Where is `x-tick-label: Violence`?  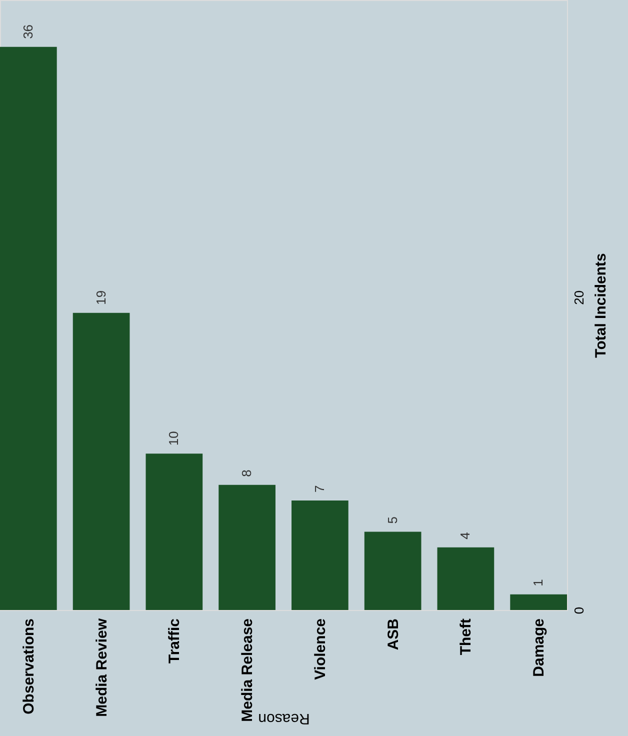
x-tick-label: Violence is located at coordinates (320, 649).